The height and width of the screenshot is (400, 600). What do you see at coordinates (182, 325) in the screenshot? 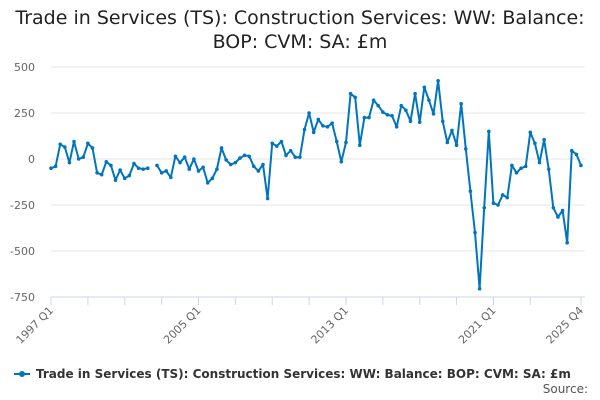
I see `x-tick-label: 2005 Q1` at bounding box center [182, 325].